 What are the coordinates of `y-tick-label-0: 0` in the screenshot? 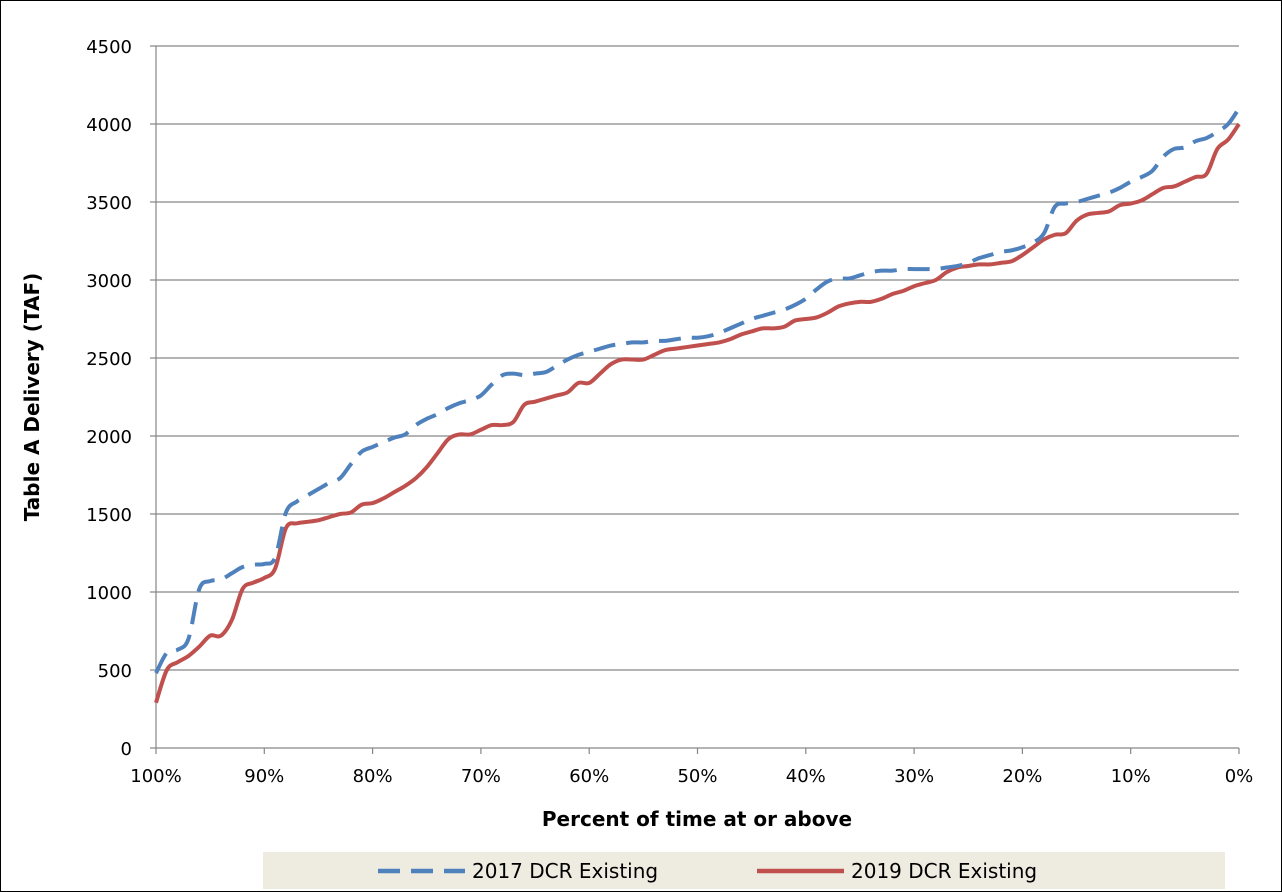 It's located at (126, 749).